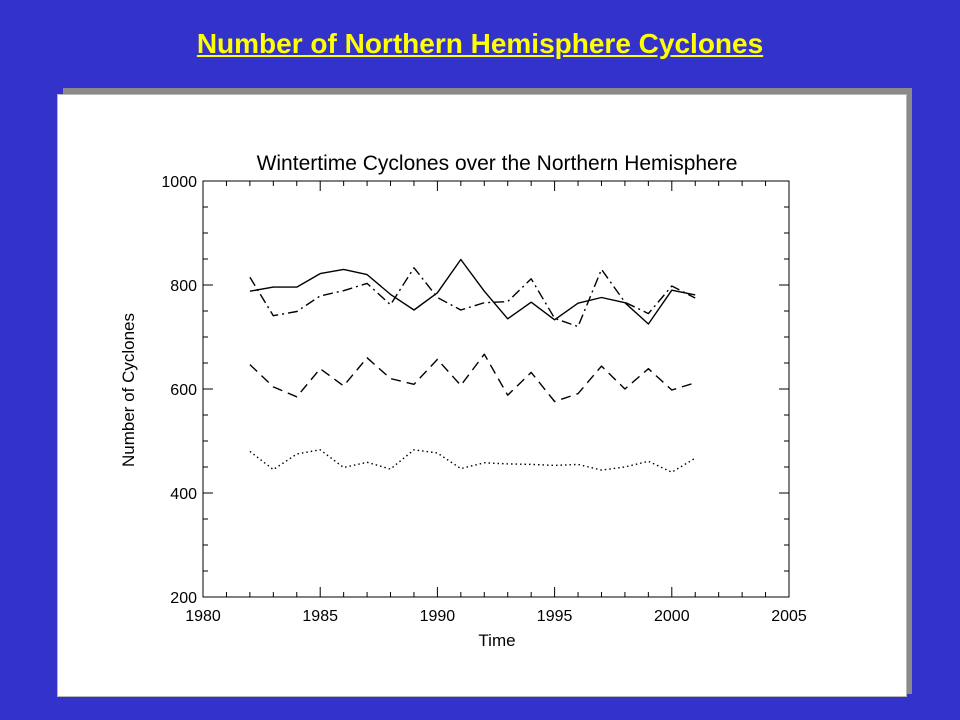 This screenshot has height=720, width=960. Describe the element at coordinates (183, 494) in the screenshot. I see `y-tick-label: 400` at that location.